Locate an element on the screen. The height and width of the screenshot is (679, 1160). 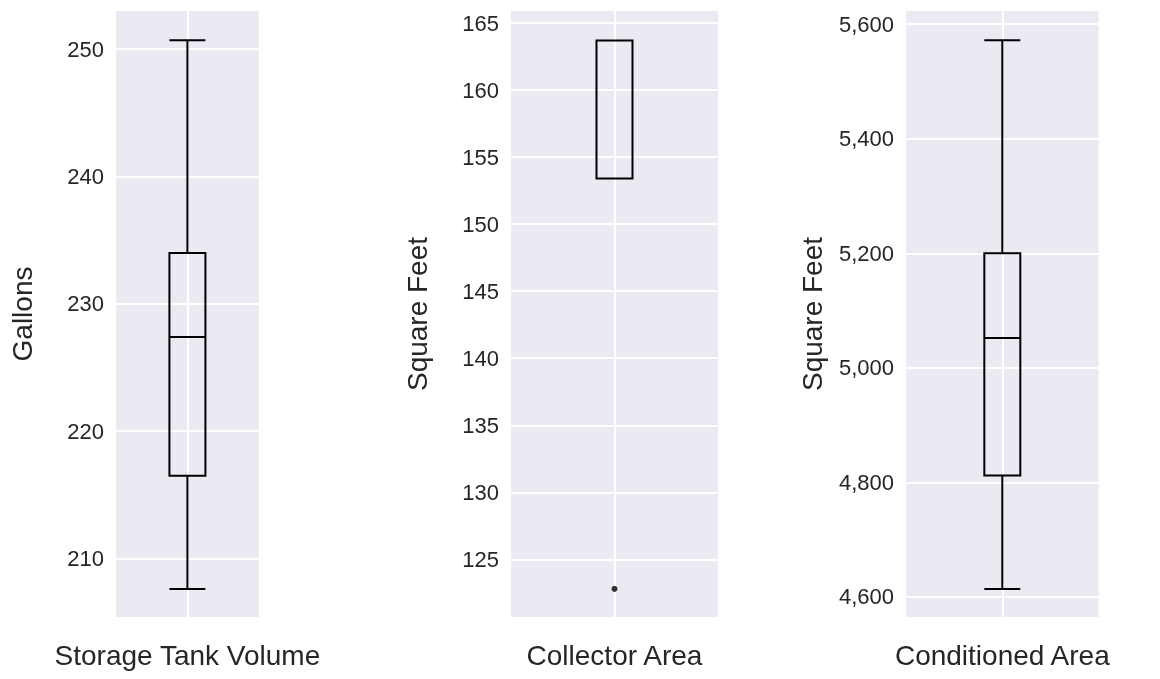
y-tick-label: 230 is located at coordinates (85, 304).